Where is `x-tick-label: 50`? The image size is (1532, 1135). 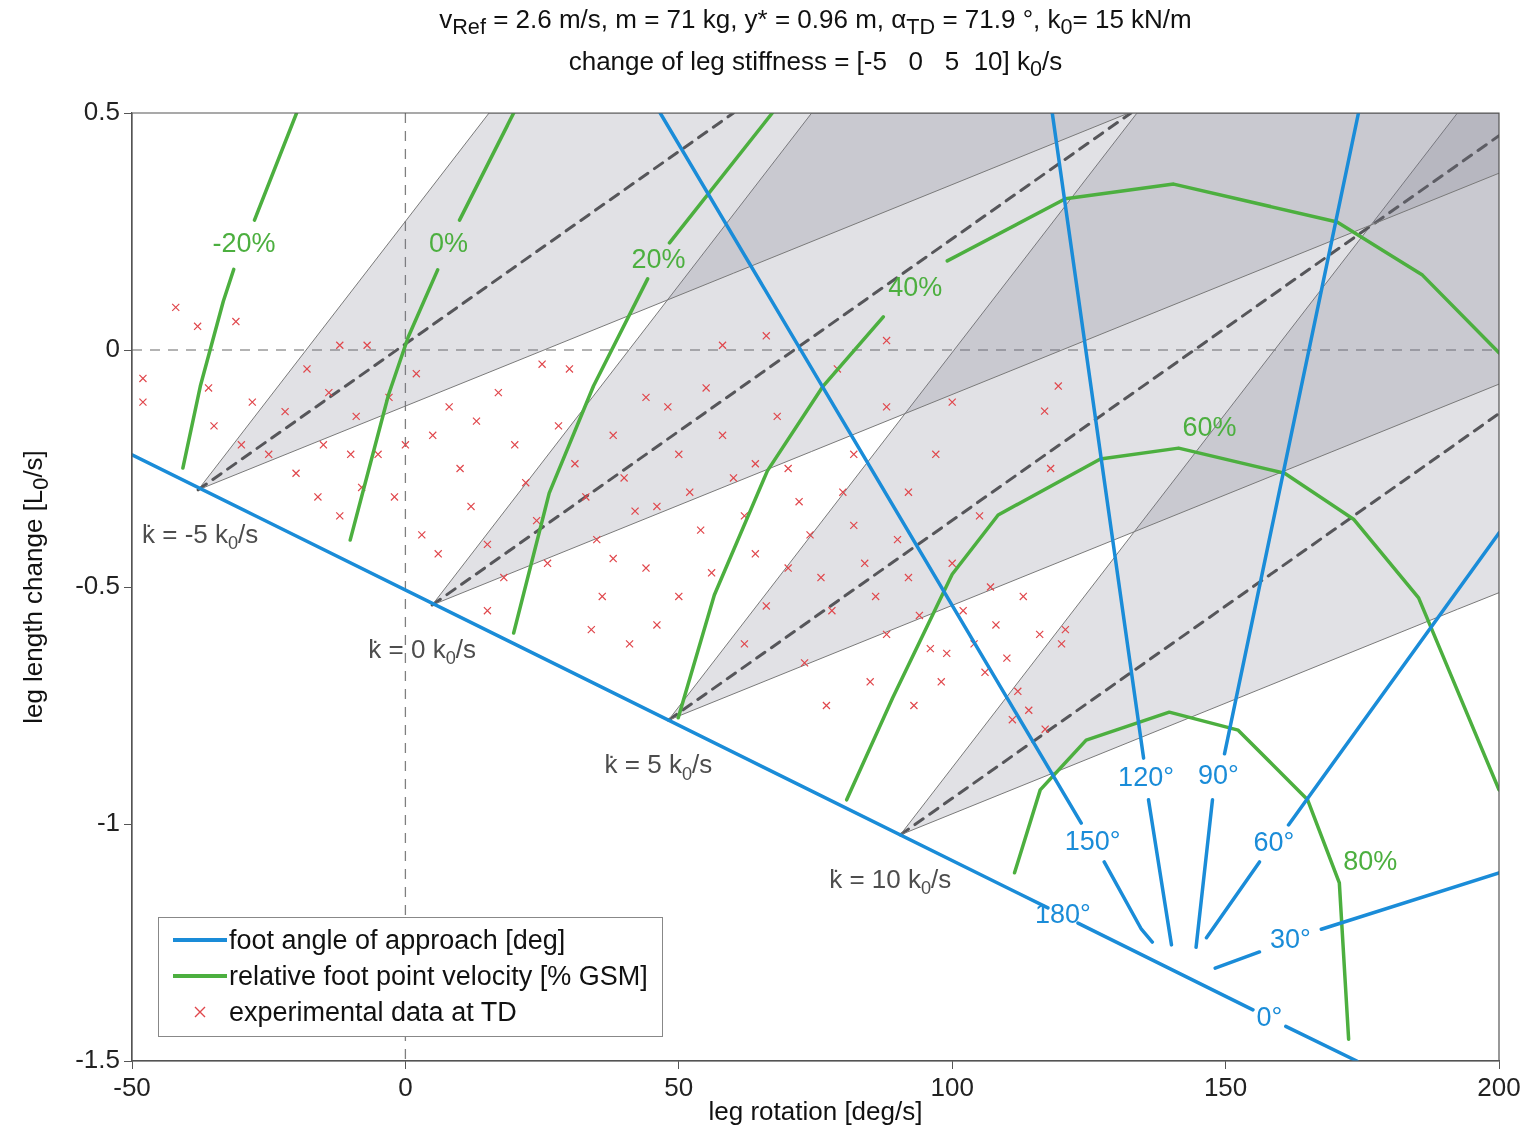
x-tick-label: 50 is located at coordinates (679, 1086).